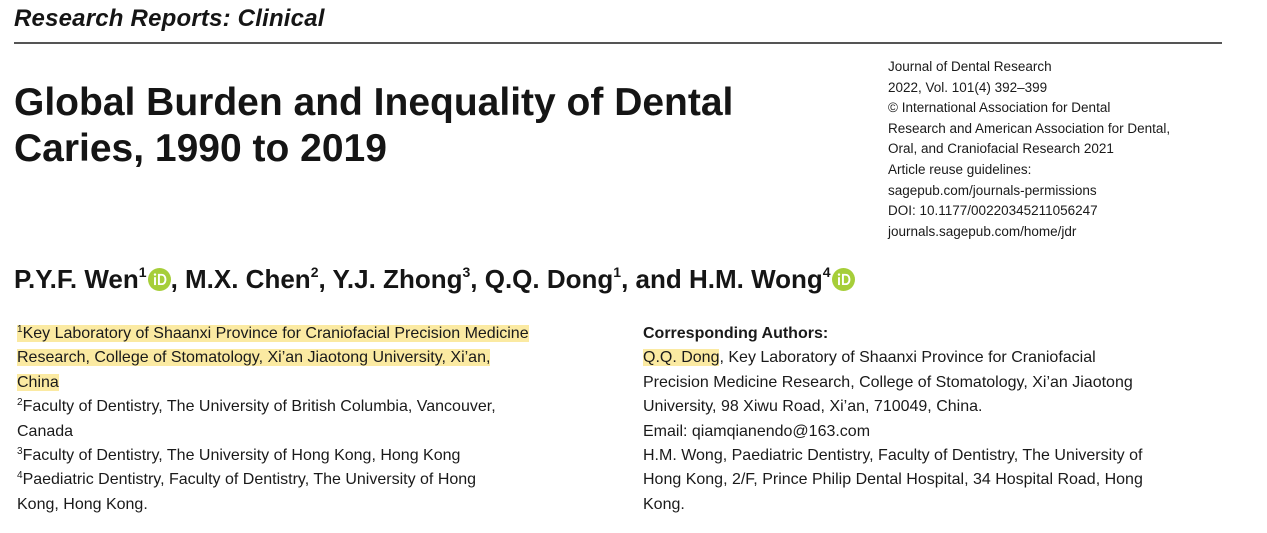 The width and height of the screenshot is (1267, 533). I want to click on copyright-line-3: Oral, and Craniofacial Research 2021, so click(1001, 149).